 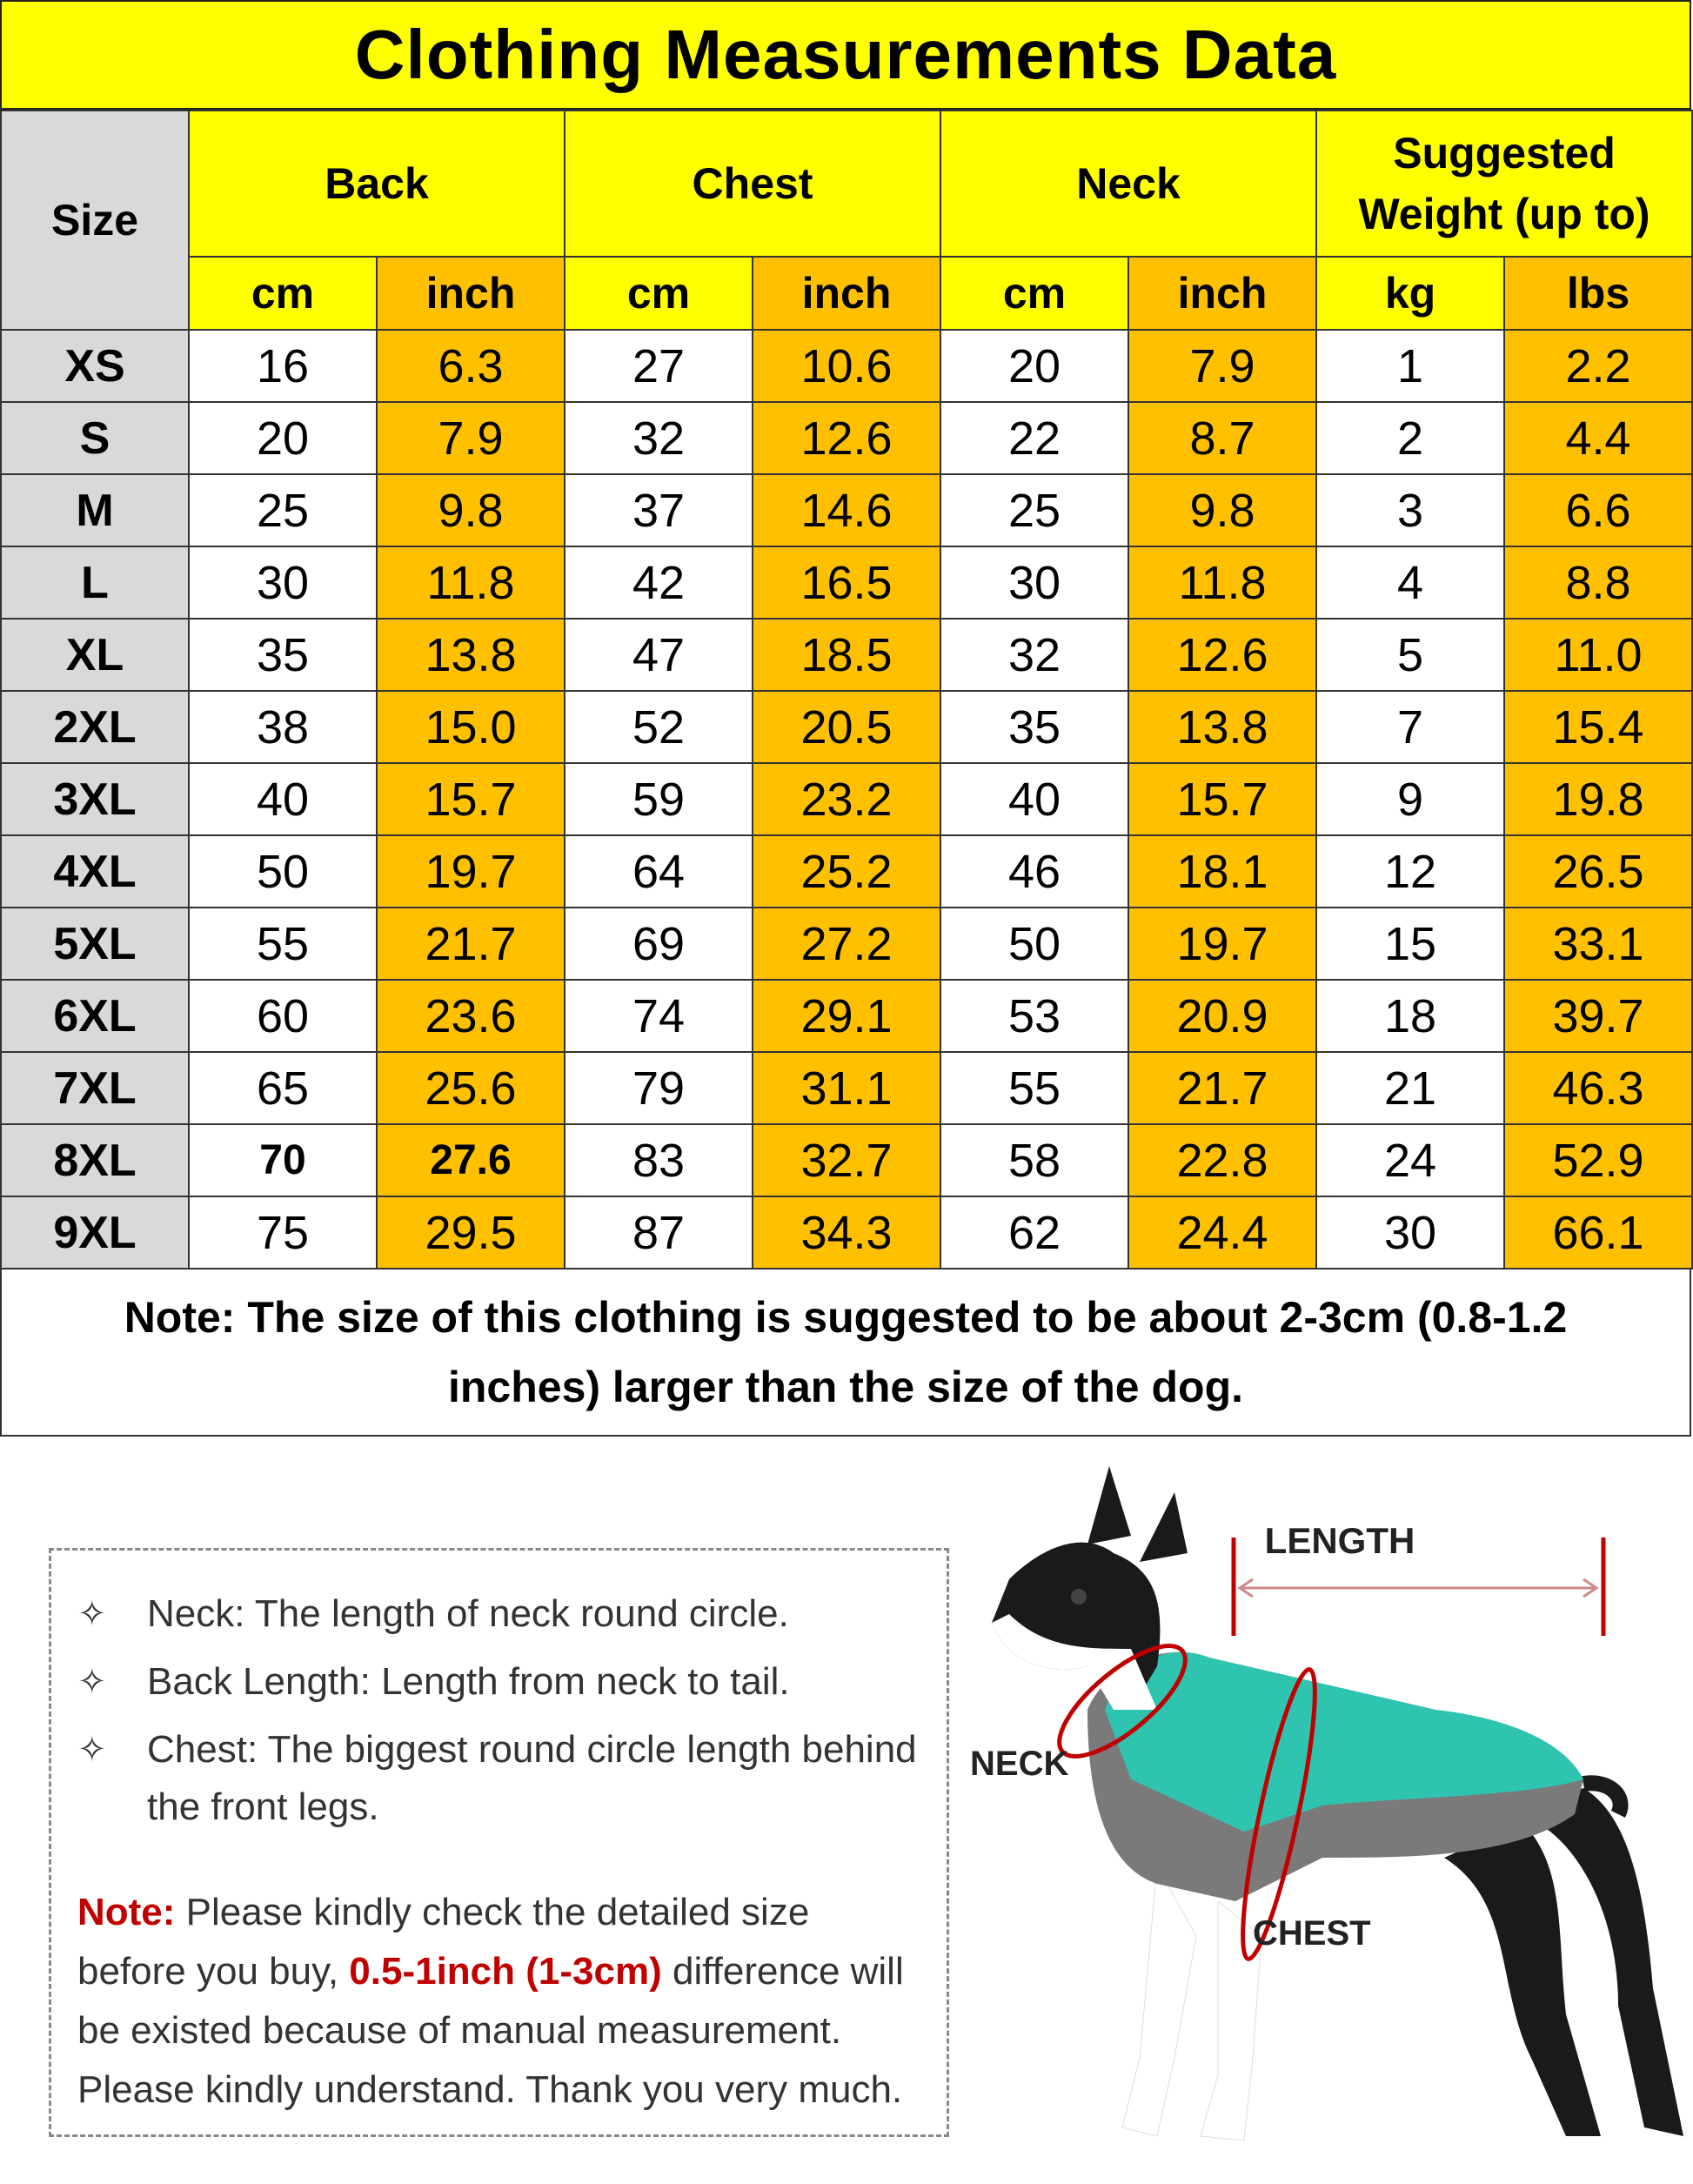 What do you see at coordinates (658, 583) in the screenshot?
I see `value-cell-chest-cm: 42` at bounding box center [658, 583].